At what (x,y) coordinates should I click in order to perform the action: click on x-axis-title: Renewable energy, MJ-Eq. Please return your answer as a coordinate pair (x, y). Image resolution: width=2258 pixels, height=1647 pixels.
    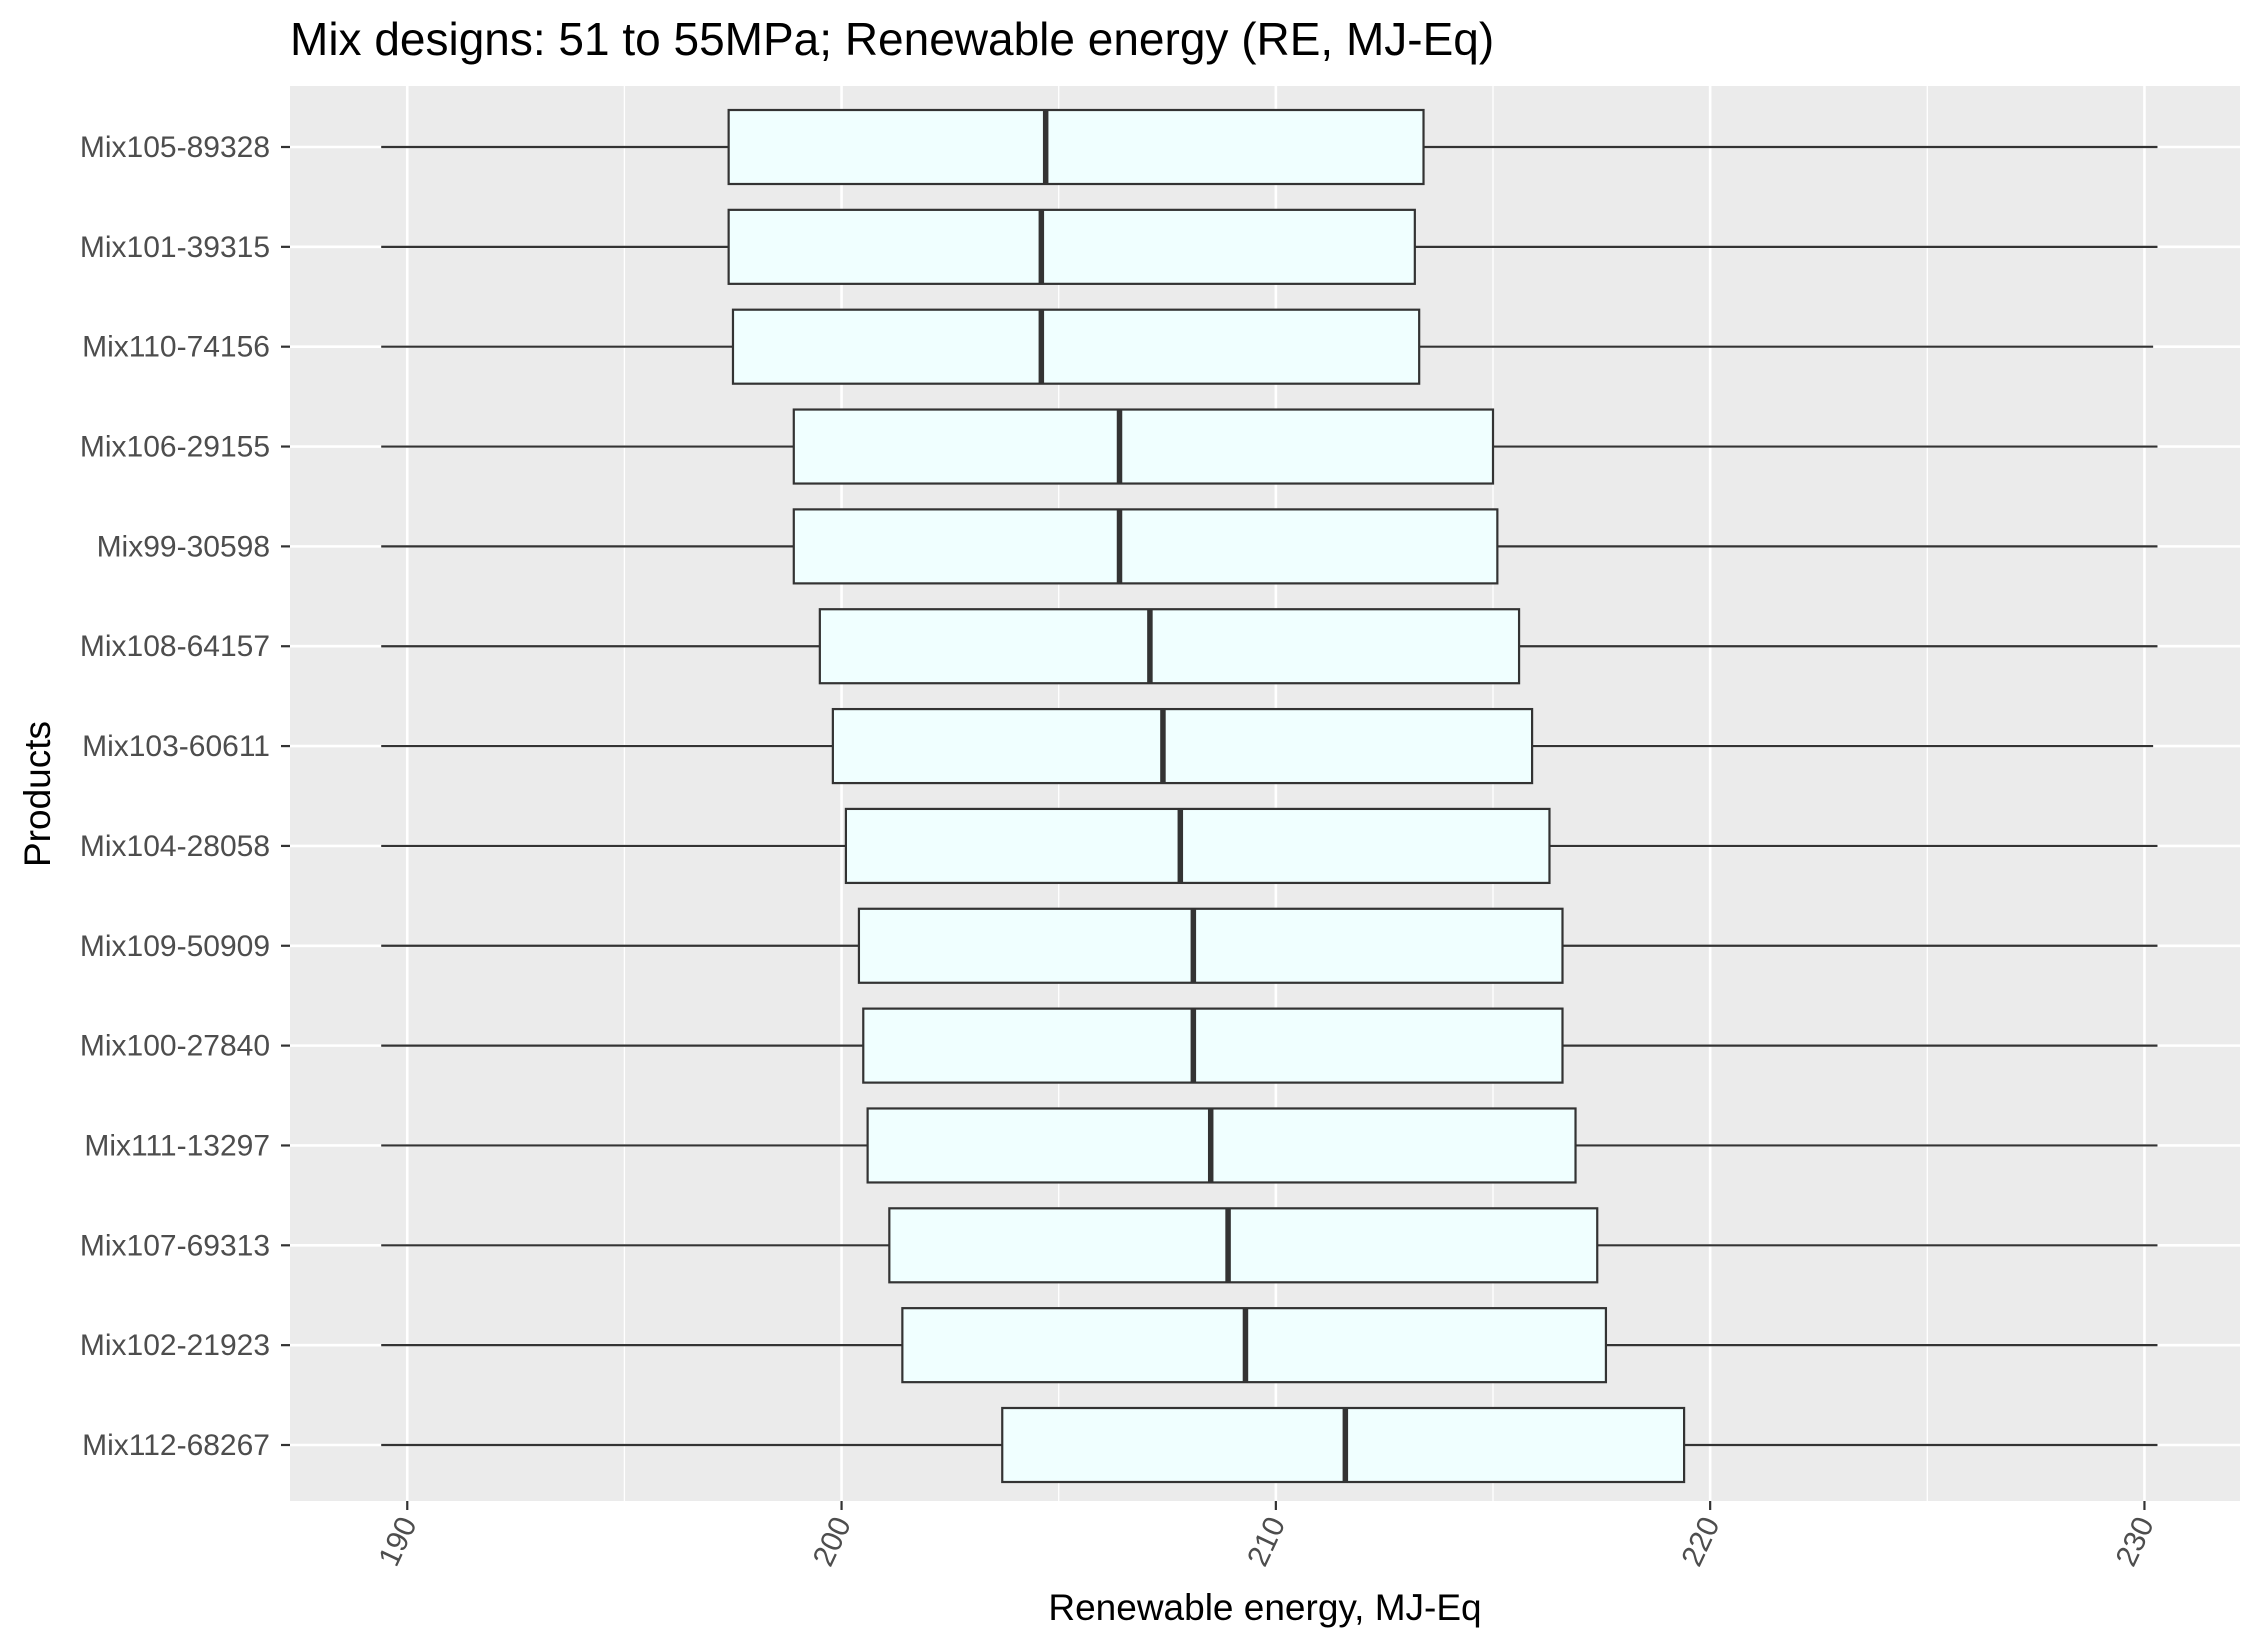
    Looking at the image, I should click on (1264, 1607).